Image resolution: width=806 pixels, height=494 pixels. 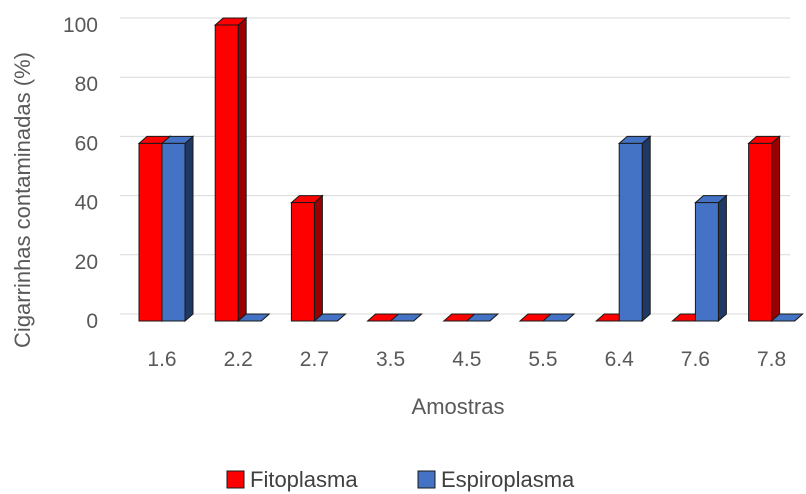 What do you see at coordinates (238, 359) in the screenshot?
I see `x-tick-label: 2.2` at bounding box center [238, 359].